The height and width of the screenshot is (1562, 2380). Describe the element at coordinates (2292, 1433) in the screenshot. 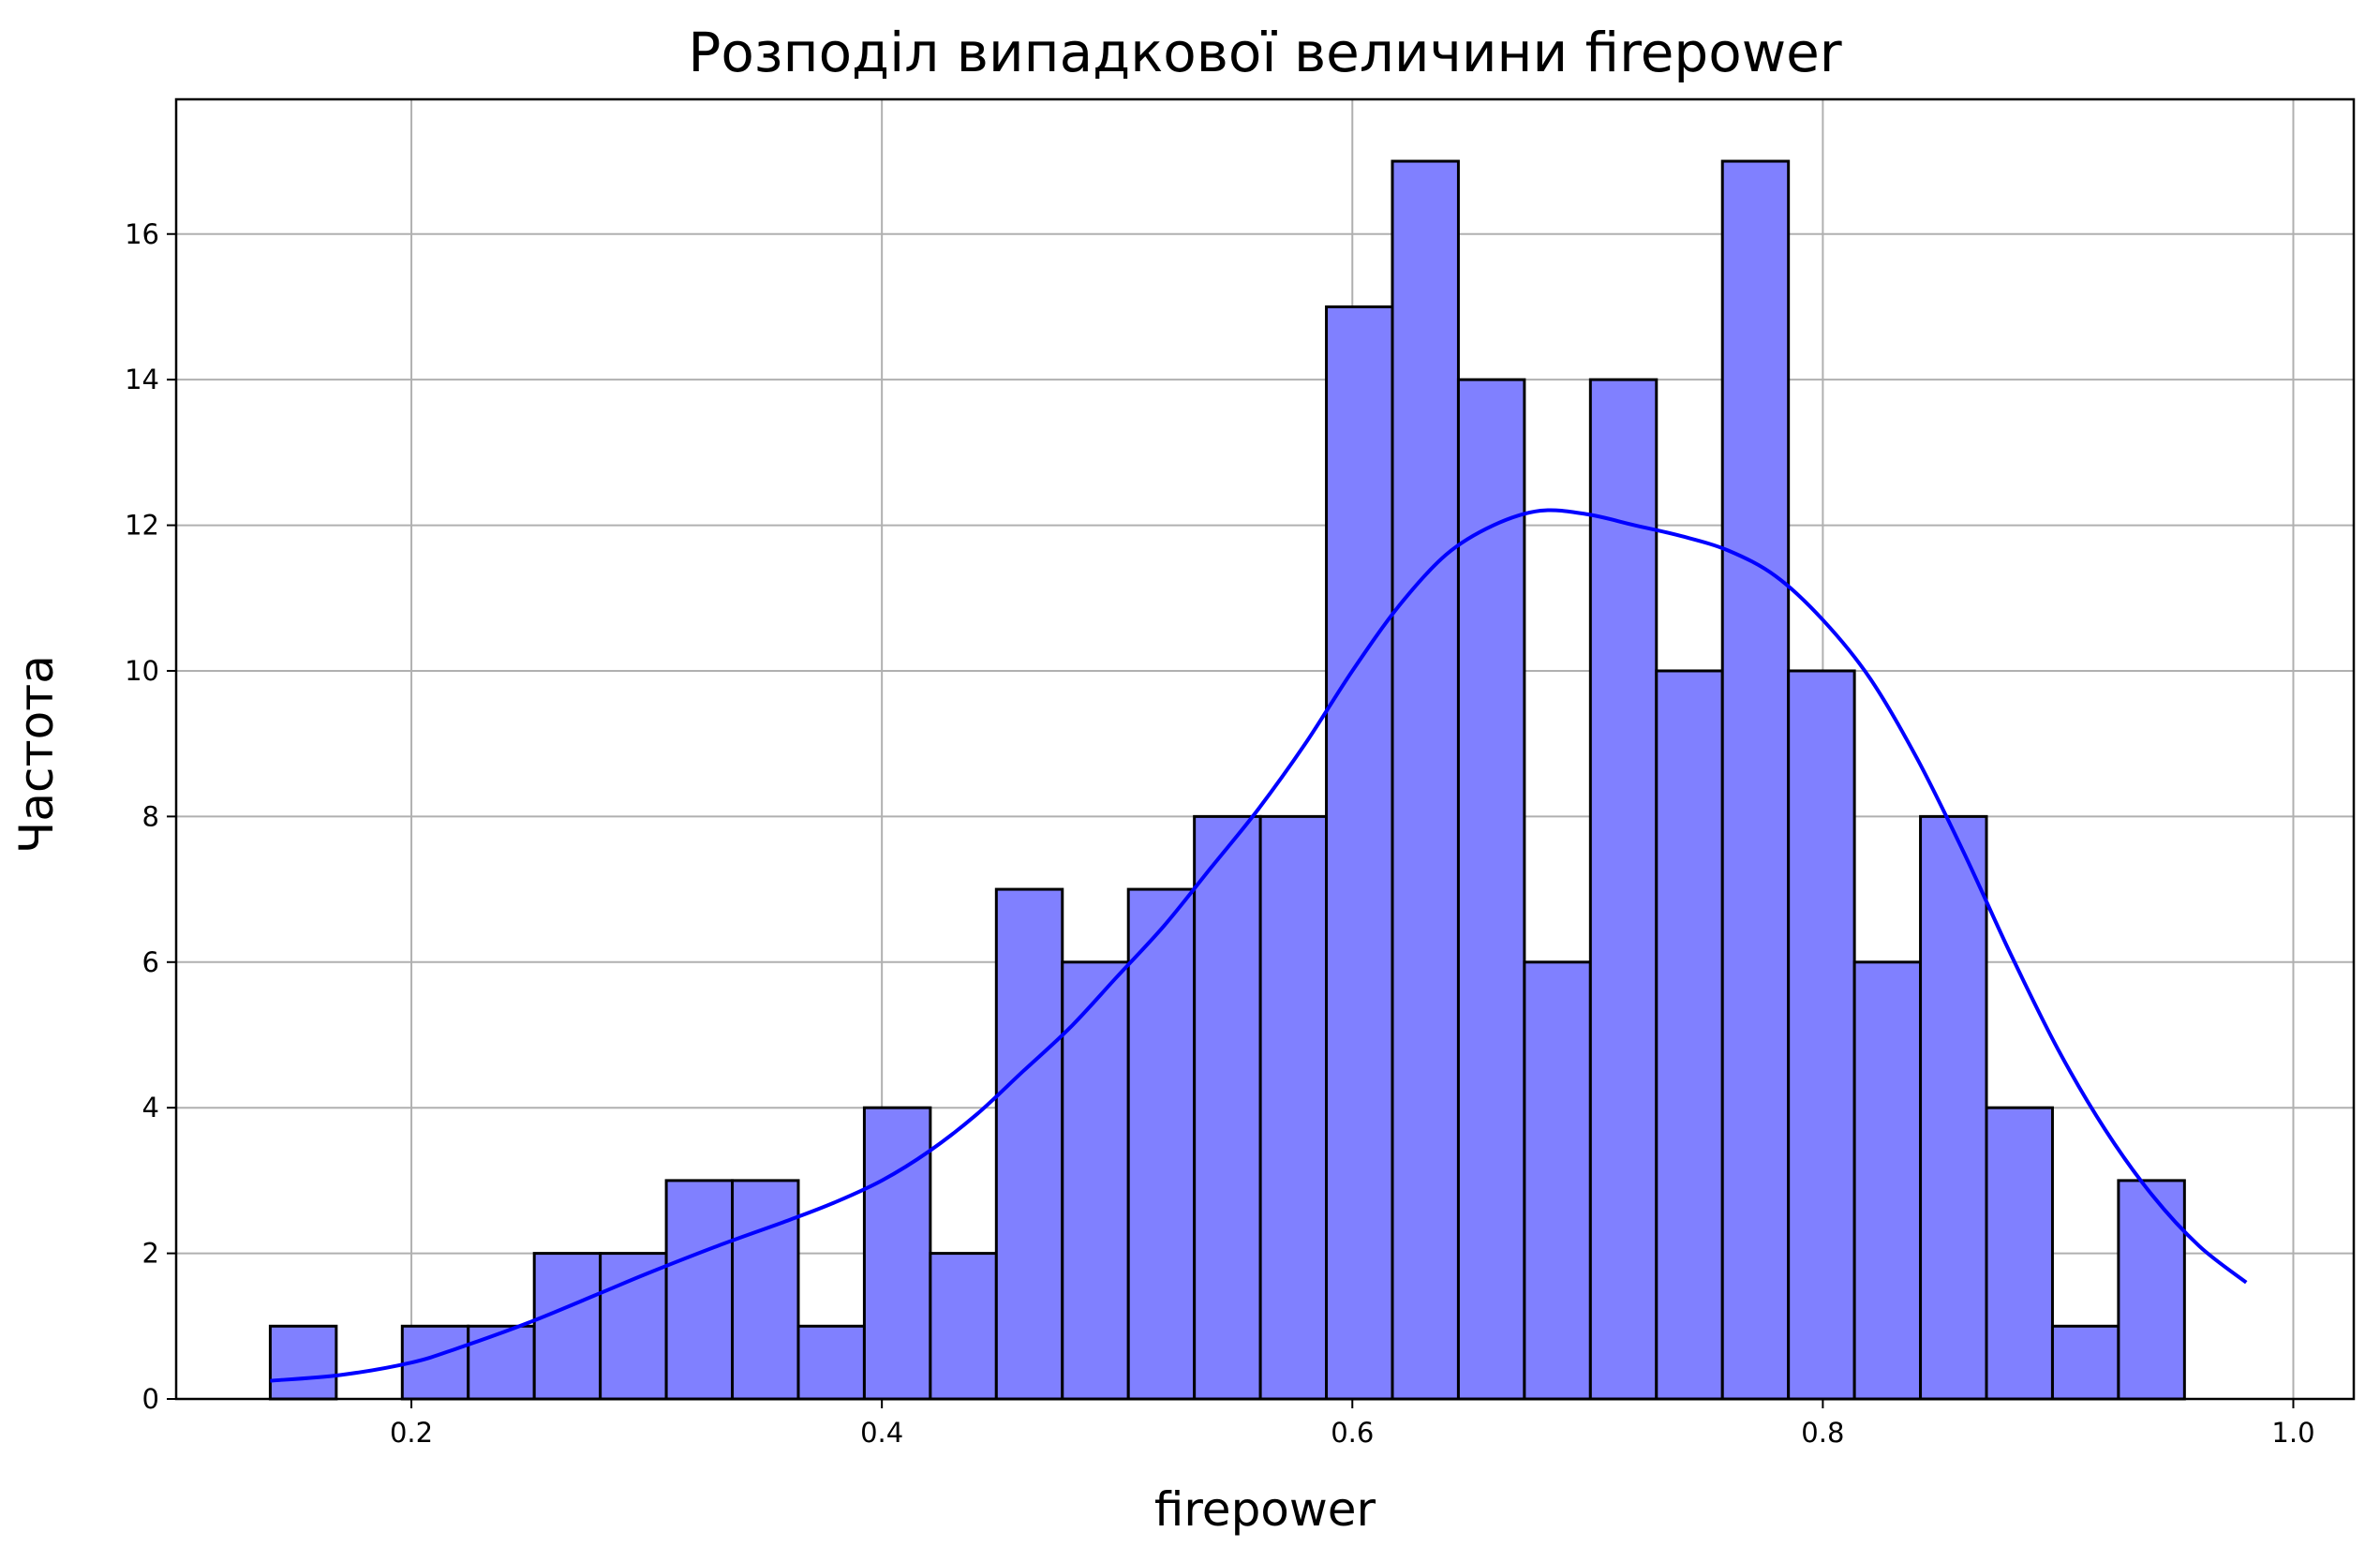

I see `x-tick-label: 1.0` at that location.